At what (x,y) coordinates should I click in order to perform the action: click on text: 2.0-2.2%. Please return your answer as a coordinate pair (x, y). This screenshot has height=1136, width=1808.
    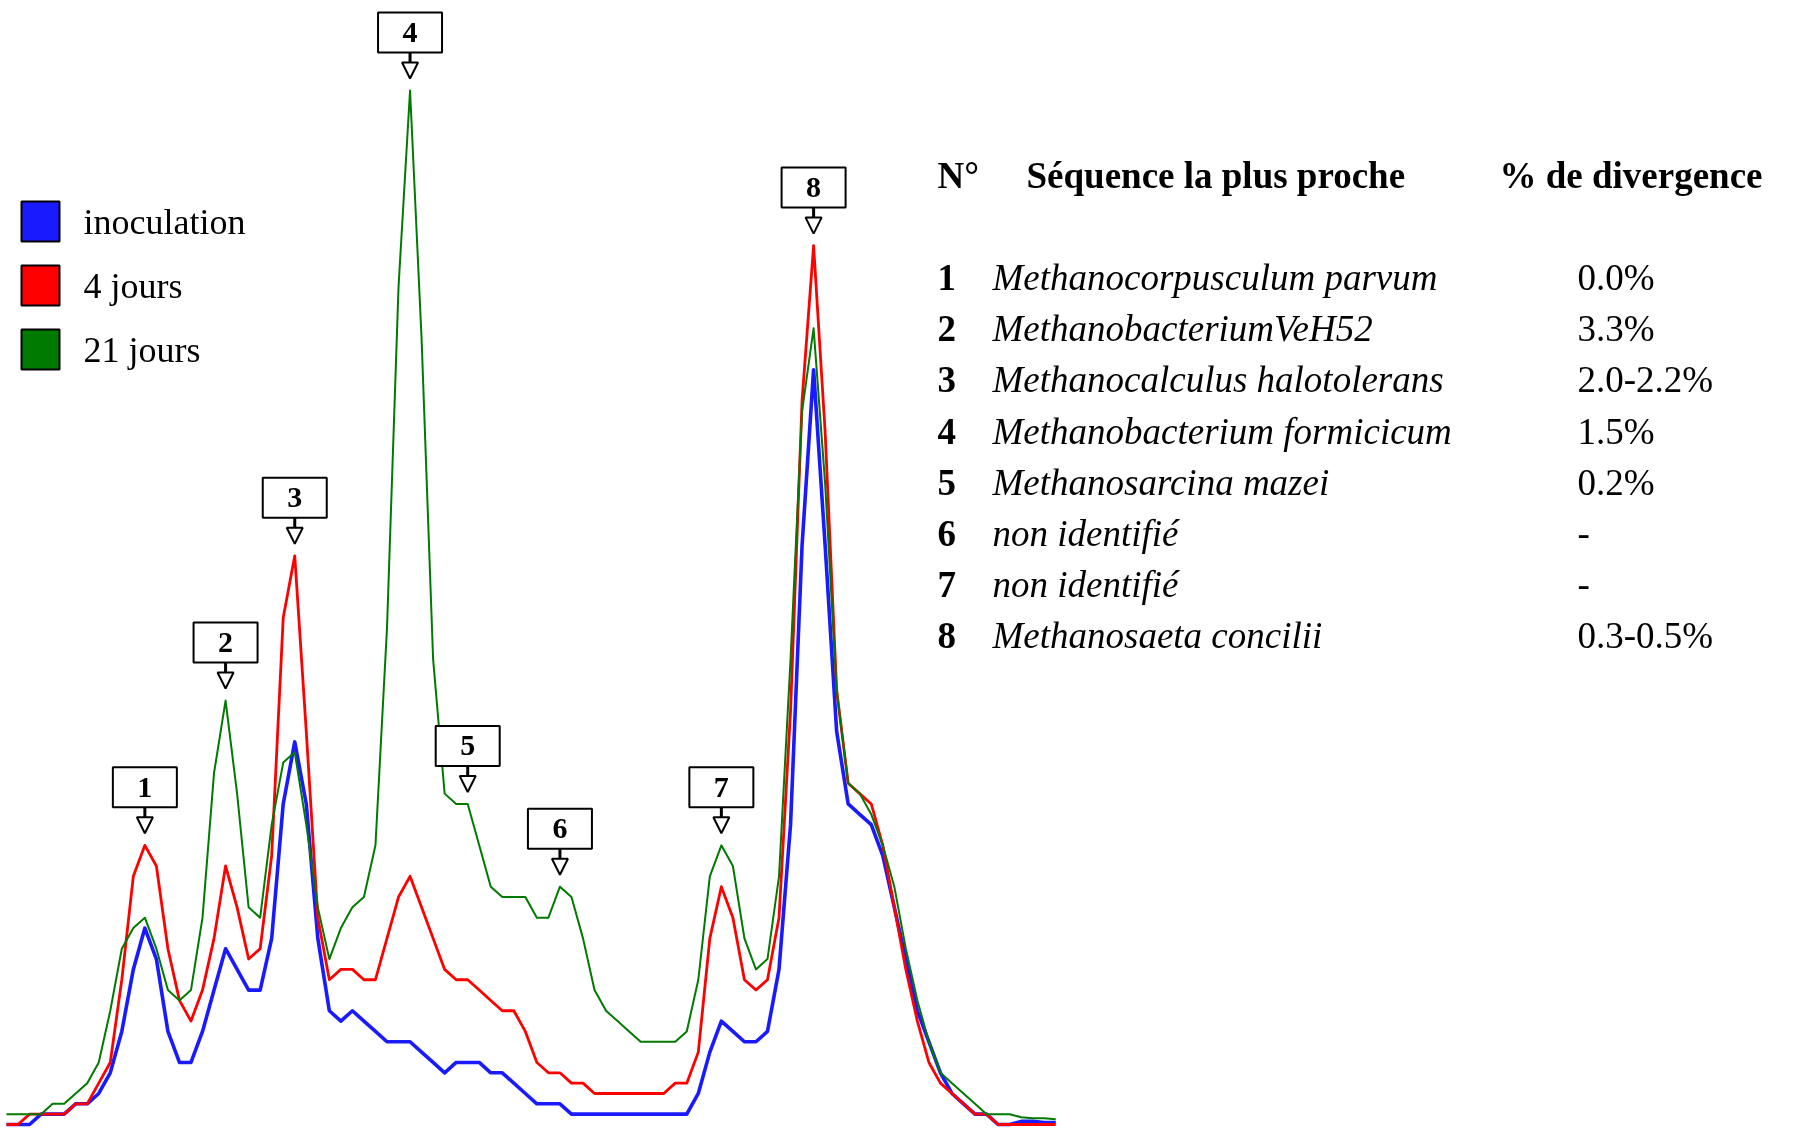
    Looking at the image, I should click on (1645, 380).